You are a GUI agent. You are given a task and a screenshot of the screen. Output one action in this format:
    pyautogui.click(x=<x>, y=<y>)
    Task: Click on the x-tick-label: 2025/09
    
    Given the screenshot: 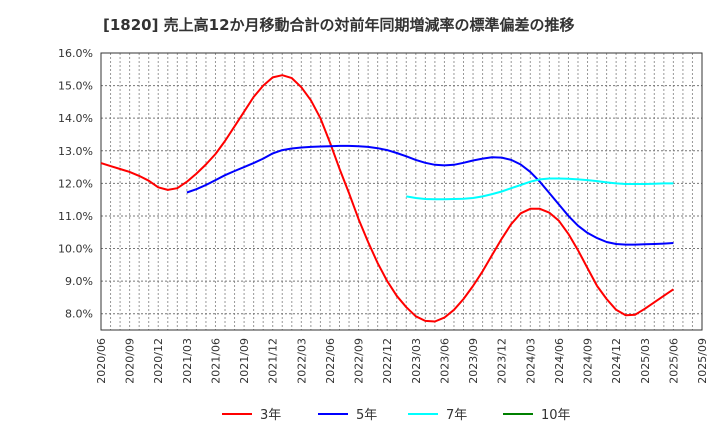 What is the action you would take?
    pyautogui.click(x=702, y=361)
    